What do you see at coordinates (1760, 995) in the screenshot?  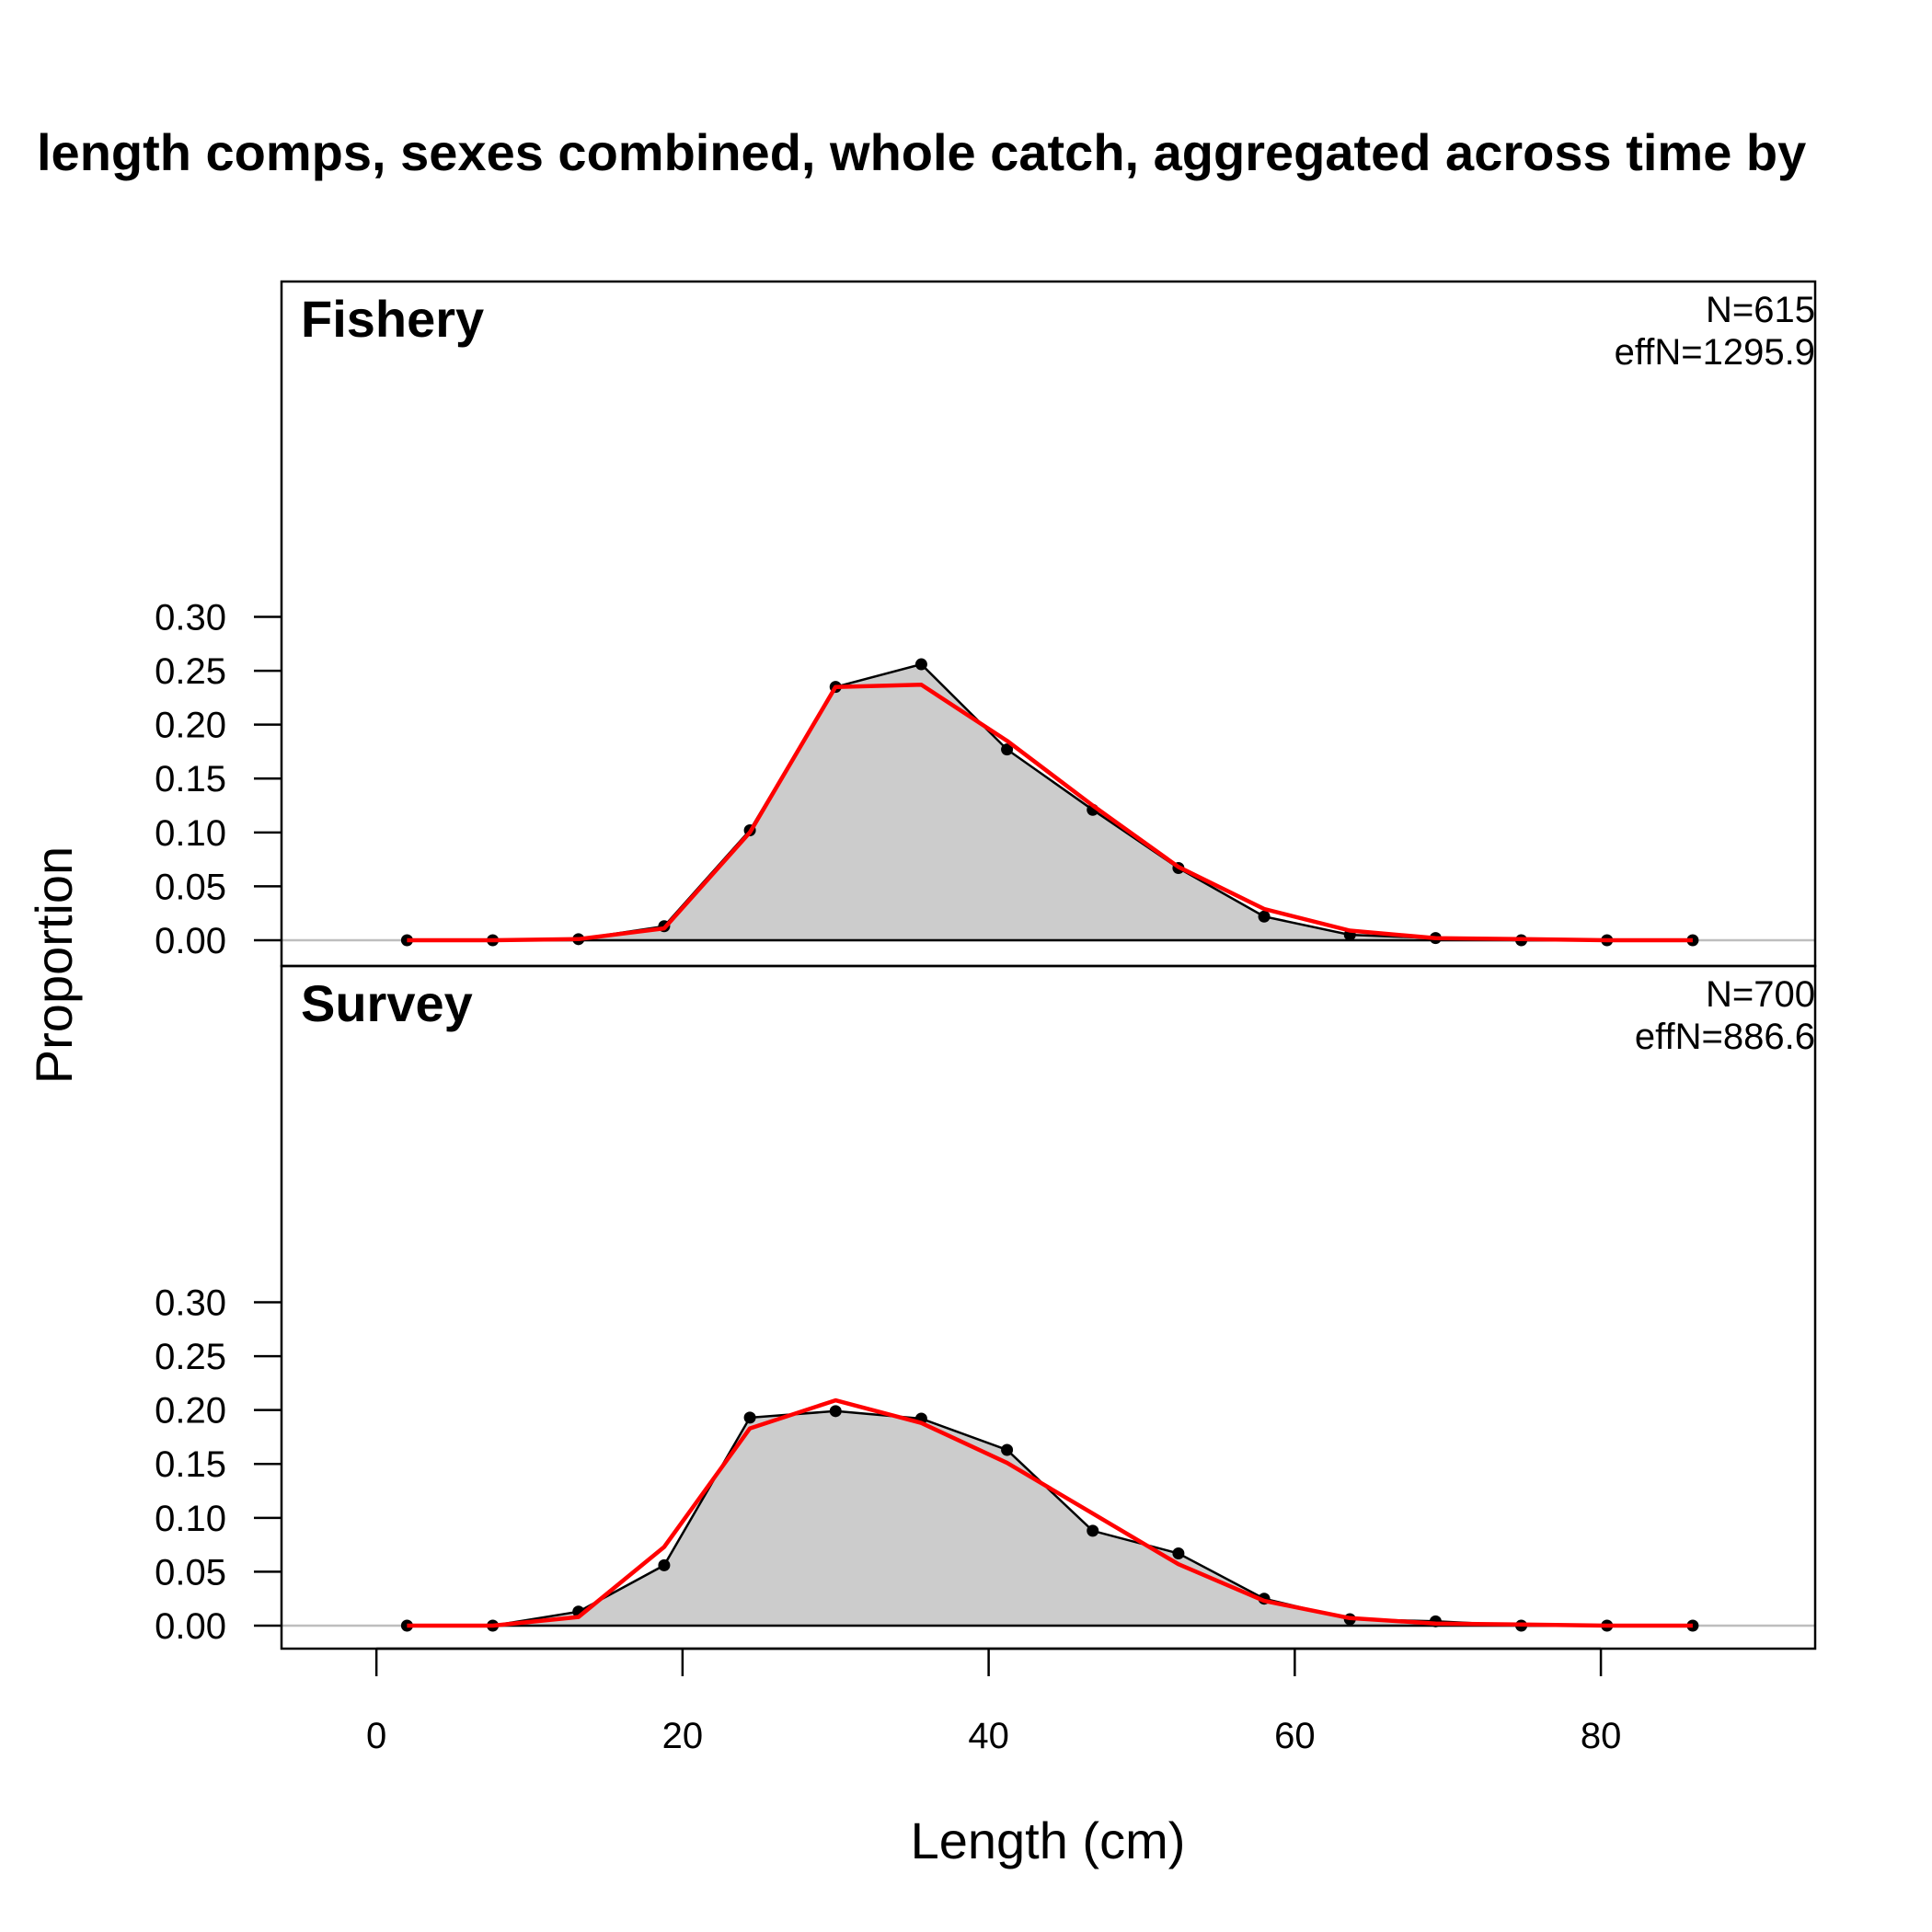 I see `n-label: N=700` at bounding box center [1760, 995].